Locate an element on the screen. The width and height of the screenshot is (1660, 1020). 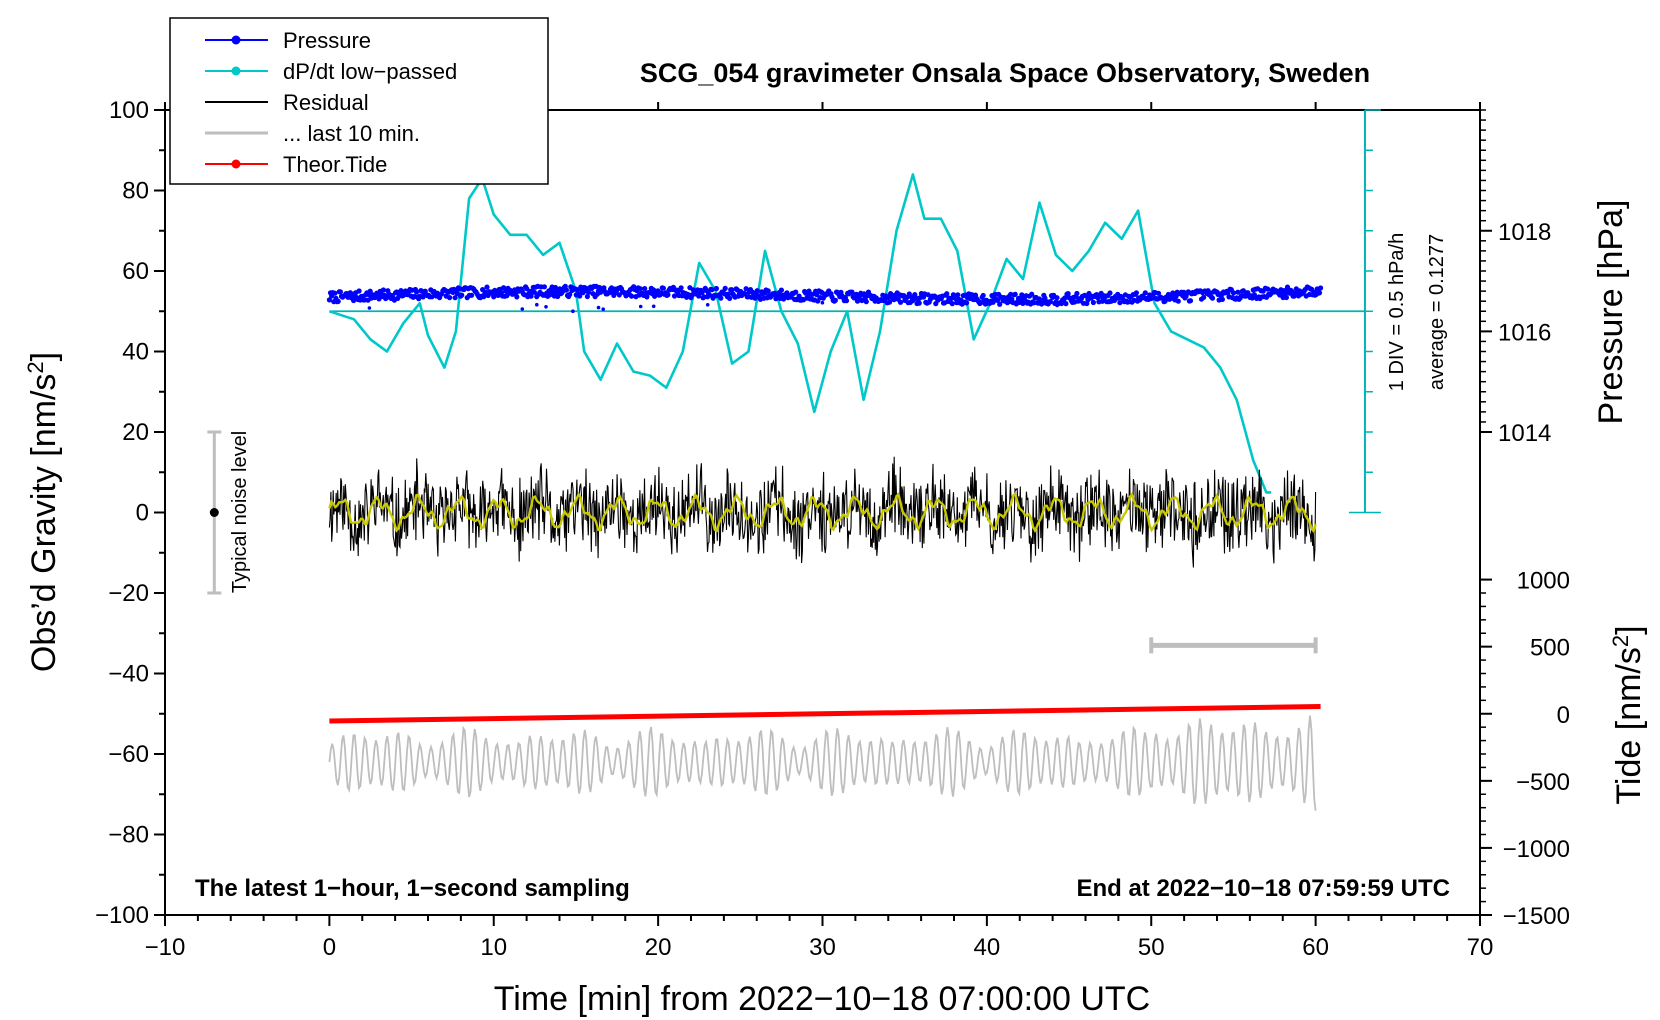
y-tick-label: 60 is located at coordinates (135, 271).